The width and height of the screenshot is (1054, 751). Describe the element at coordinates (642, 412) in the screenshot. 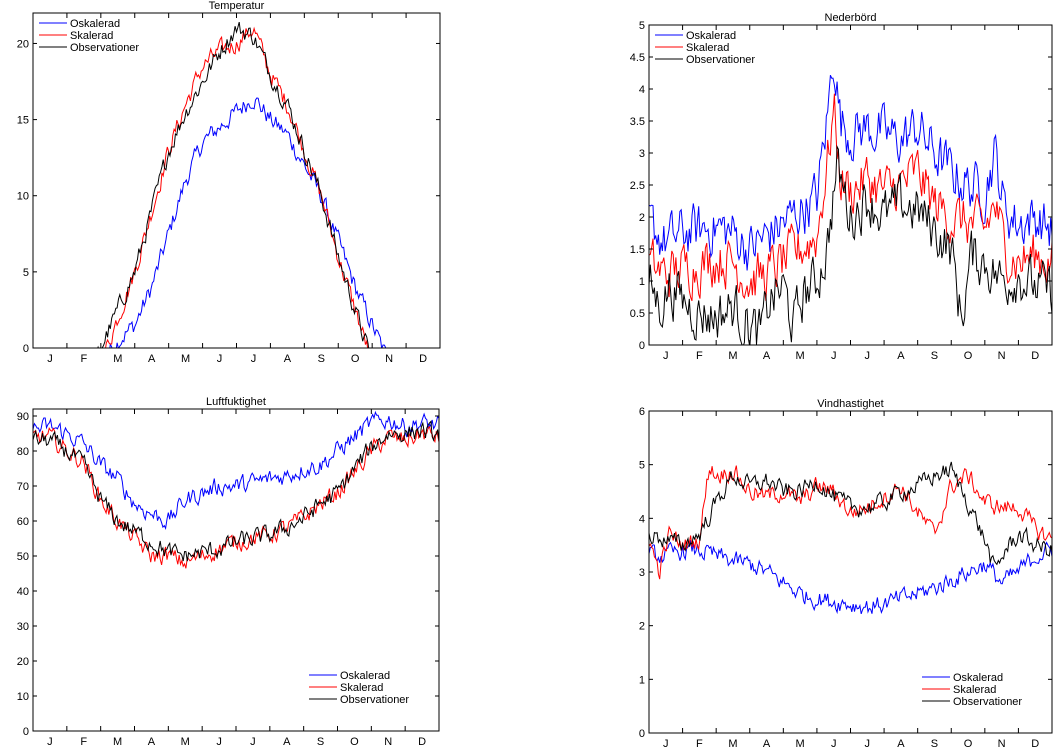

I see `y-tick-label: 6` at that location.